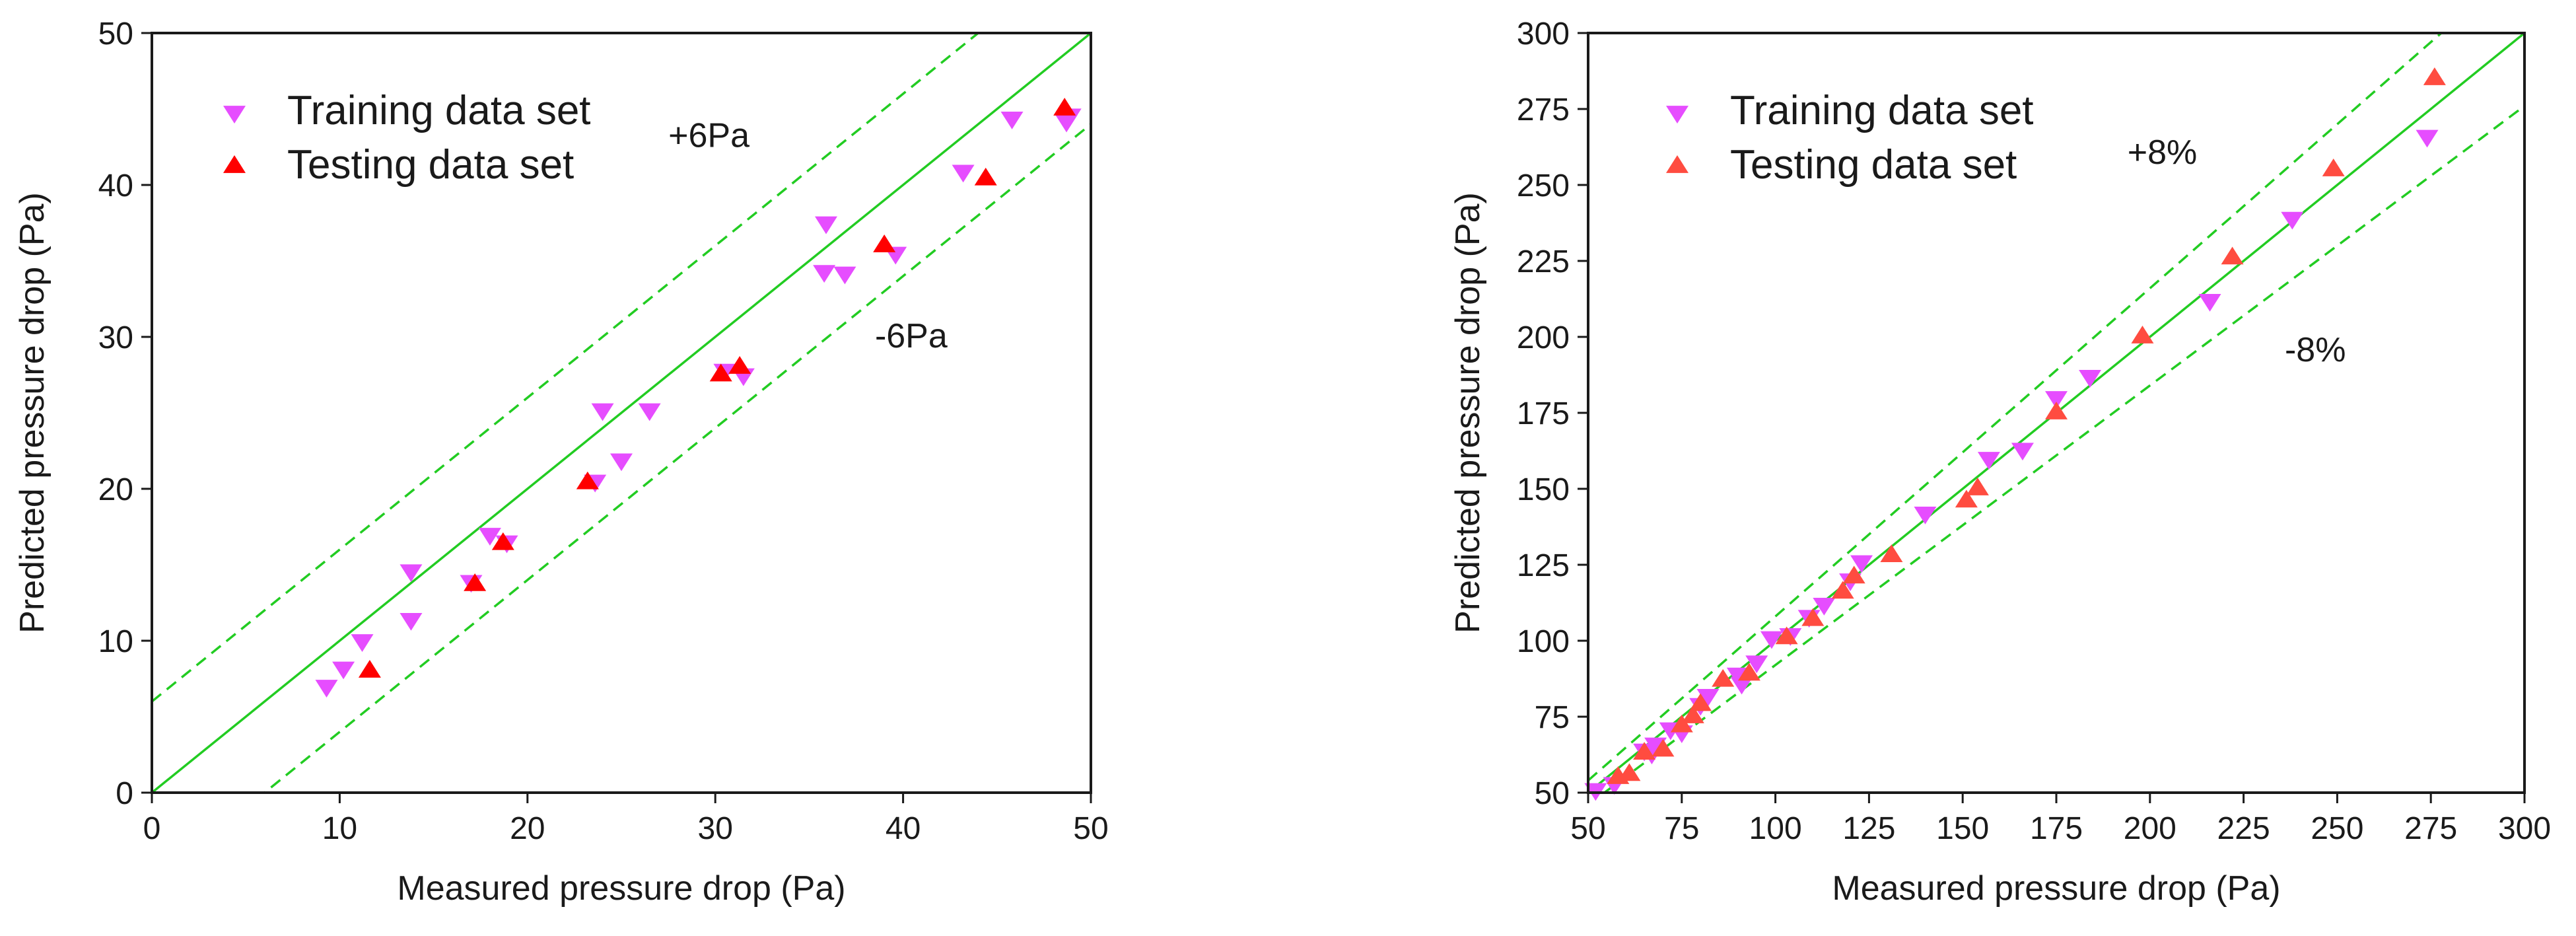 Image resolution: width=2576 pixels, height=936 pixels. I want to click on x-tick-label: 10, so click(340, 828).